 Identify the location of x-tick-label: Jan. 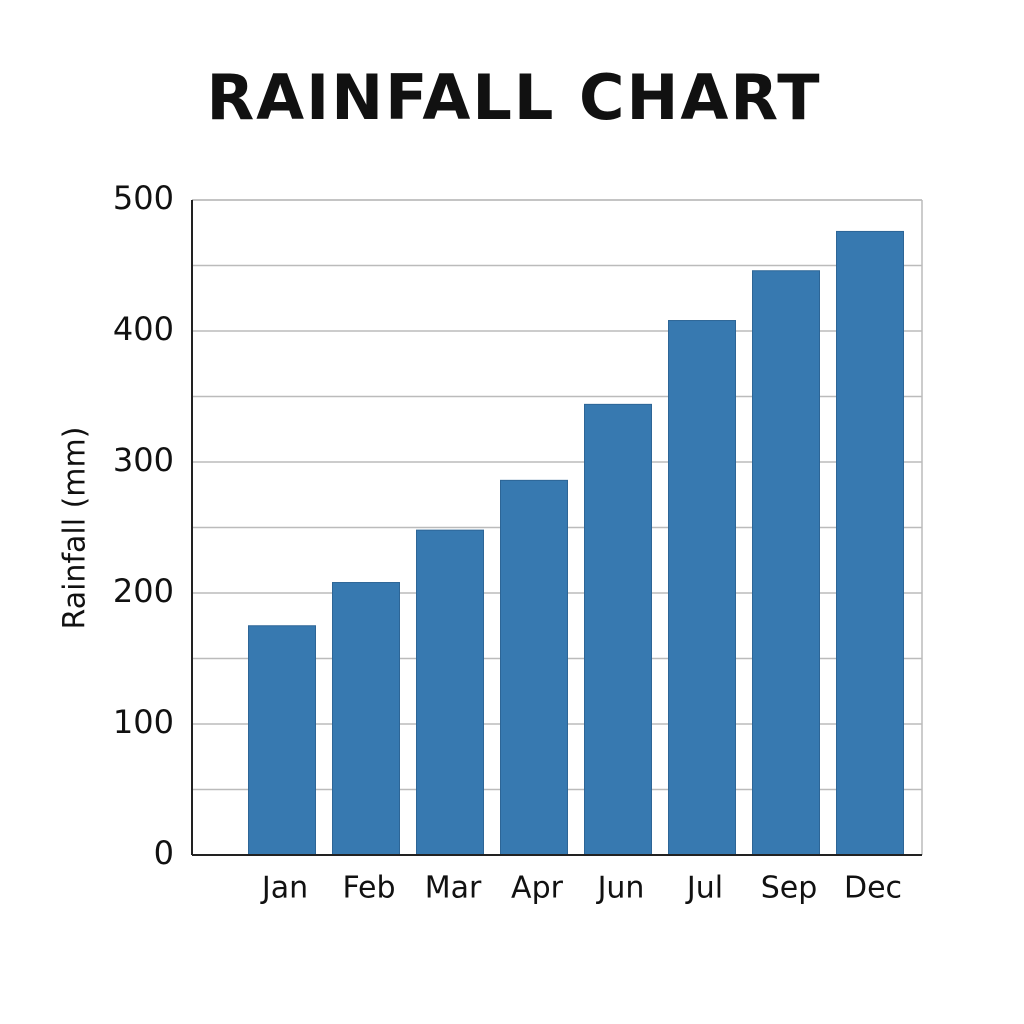
(284, 888).